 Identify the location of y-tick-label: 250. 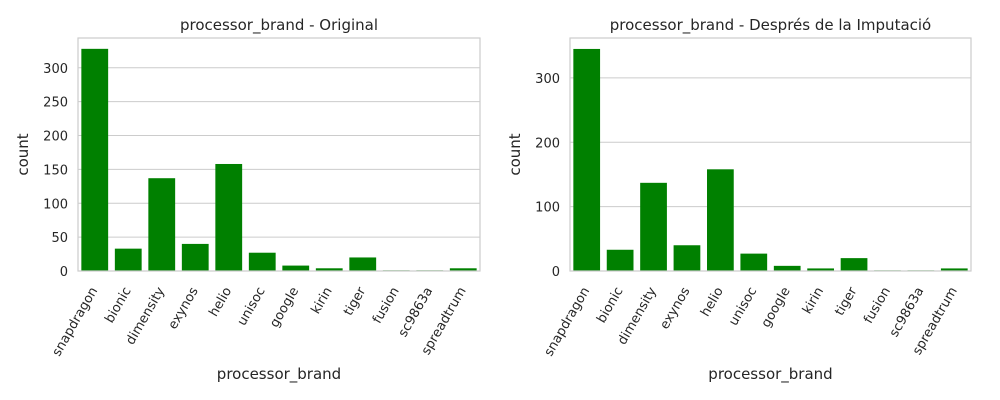
(55, 103).